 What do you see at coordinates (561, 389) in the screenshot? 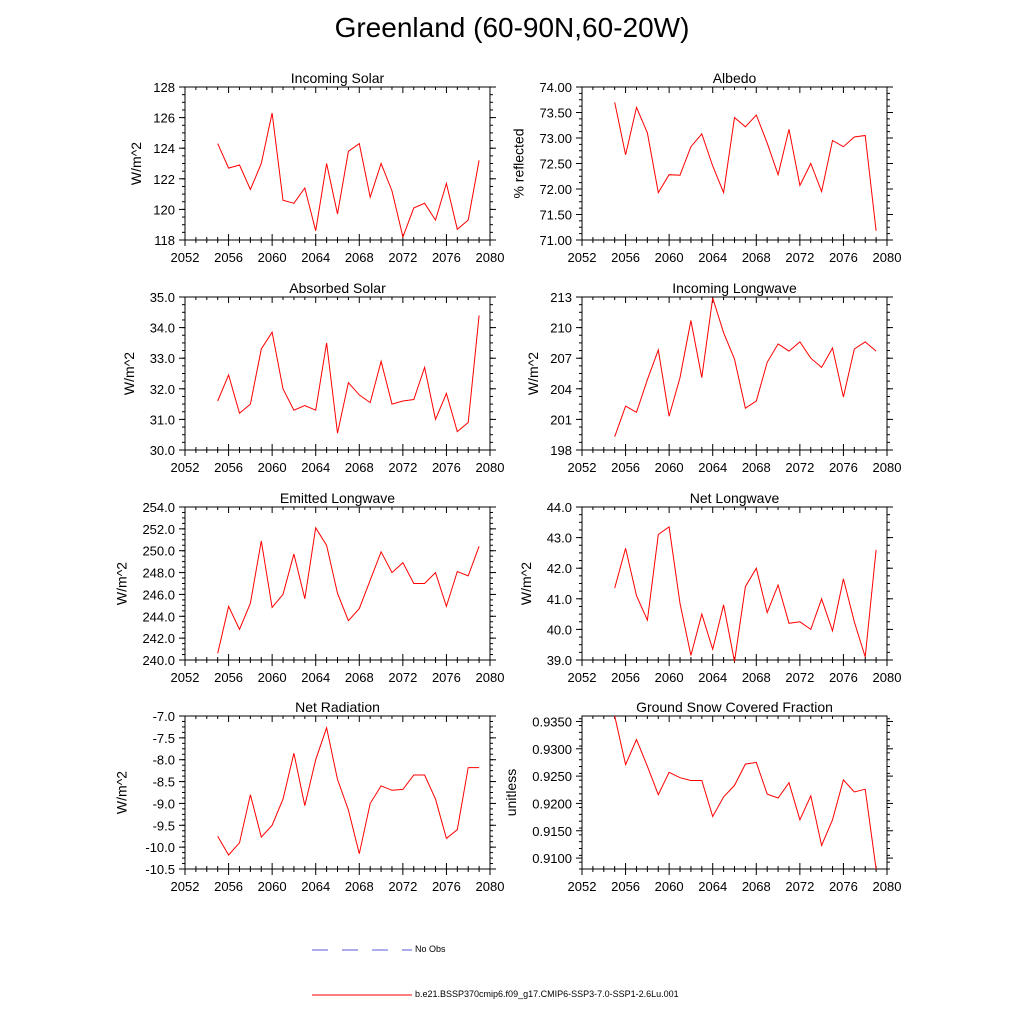
I see `y-tick-label: 204` at bounding box center [561, 389].